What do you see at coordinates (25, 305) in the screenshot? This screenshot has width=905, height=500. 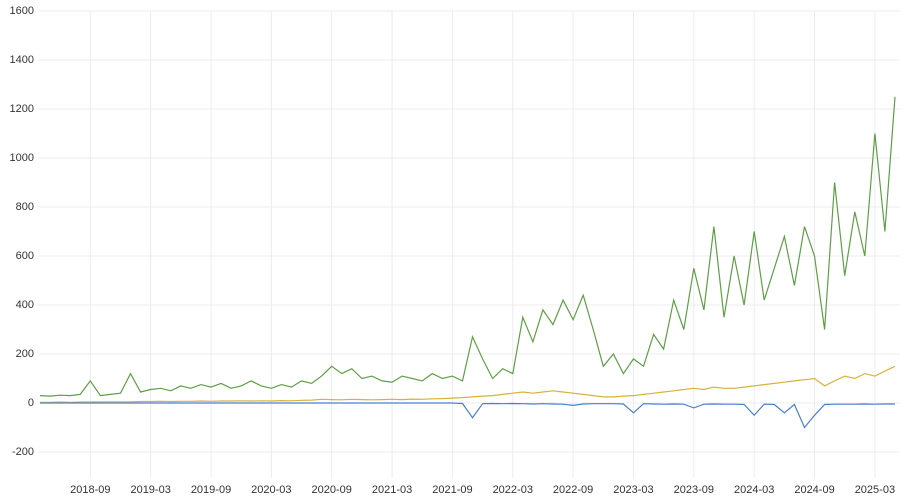 I see `y-tick-label: 400` at bounding box center [25, 305].